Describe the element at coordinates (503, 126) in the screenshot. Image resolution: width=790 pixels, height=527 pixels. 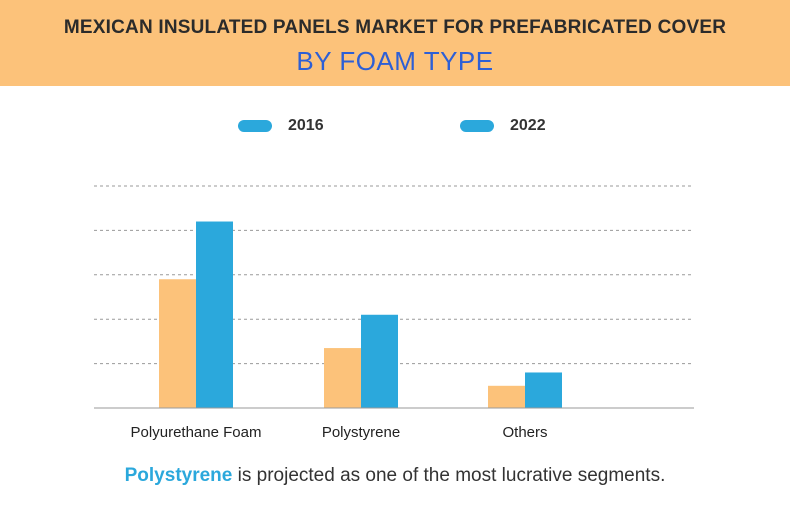
I see `legend-item-2022: 2022` at that location.